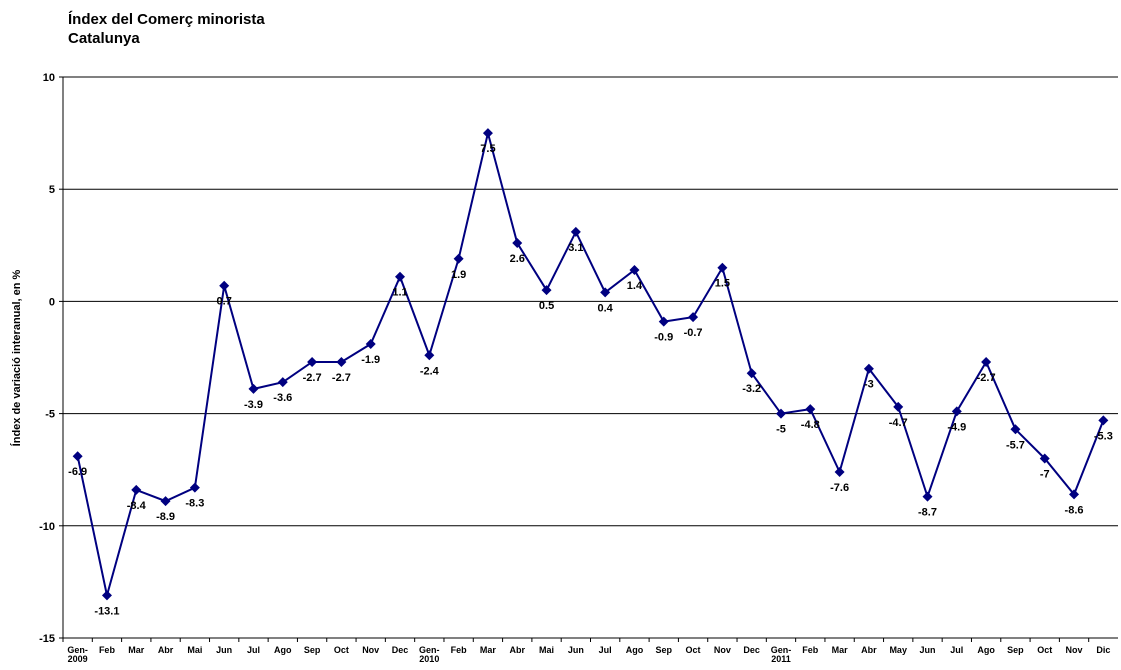 The width and height of the screenshot is (1121, 670). I want to click on y-tick-label: -5, so click(50, 415).